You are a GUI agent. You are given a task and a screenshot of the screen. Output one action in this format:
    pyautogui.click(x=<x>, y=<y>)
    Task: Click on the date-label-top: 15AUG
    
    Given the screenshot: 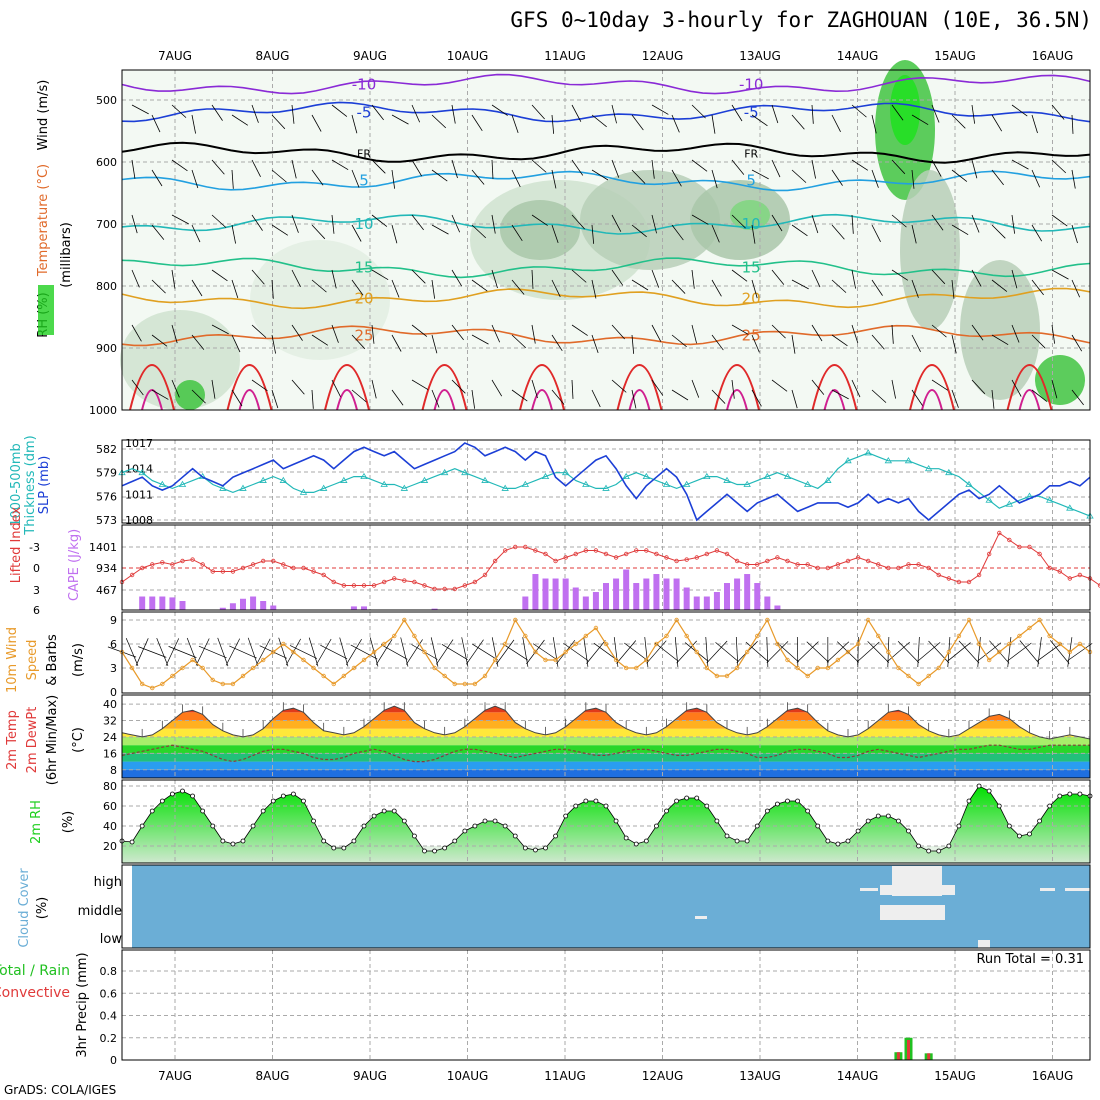 What is the action you would take?
    pyautogui.click(x=955, y=56)
    